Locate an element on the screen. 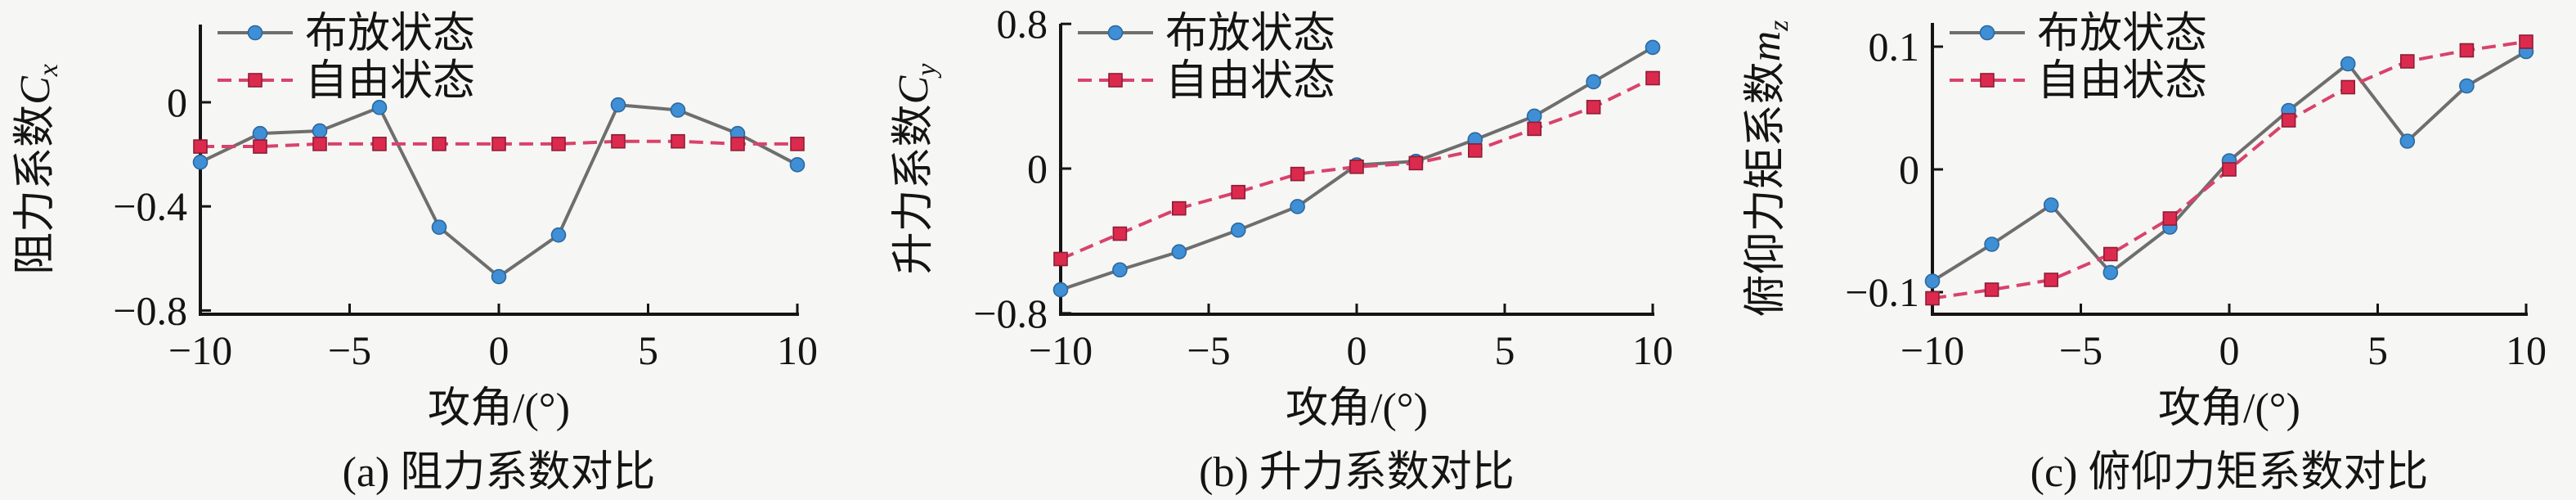 This screenshot has width=2576, height=500. y-tick-label: −0.4 is located at coordinates (150, 206).